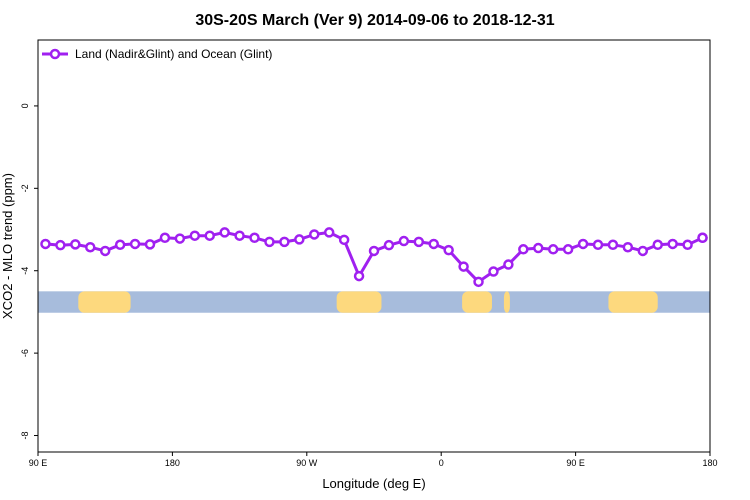 Image resolution: width=750 pixels, height=500 pixels. I want to click on y-axis: 0 -2 -4 -6 -8, so click(29, 271).